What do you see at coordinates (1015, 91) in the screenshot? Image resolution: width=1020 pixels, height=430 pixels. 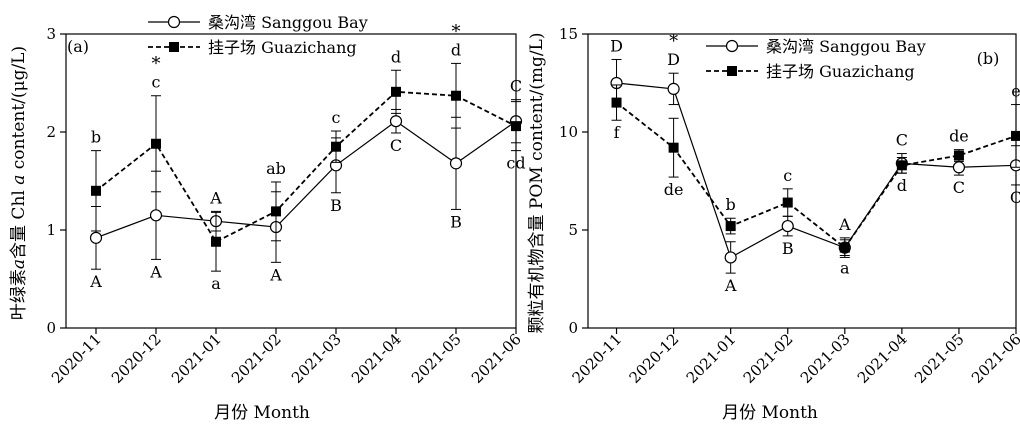 I see `significance-letter: e` at bounding box center [1015, 91].